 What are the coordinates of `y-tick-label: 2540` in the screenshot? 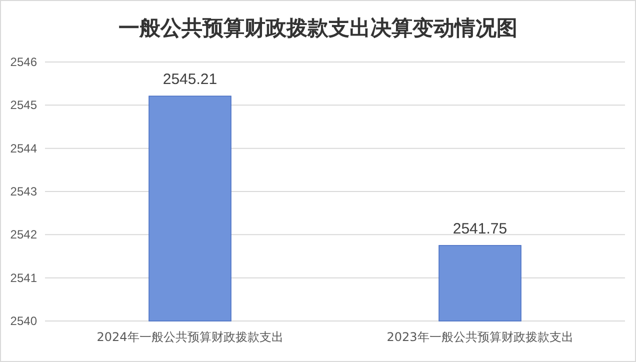 It's located at (24, 321).